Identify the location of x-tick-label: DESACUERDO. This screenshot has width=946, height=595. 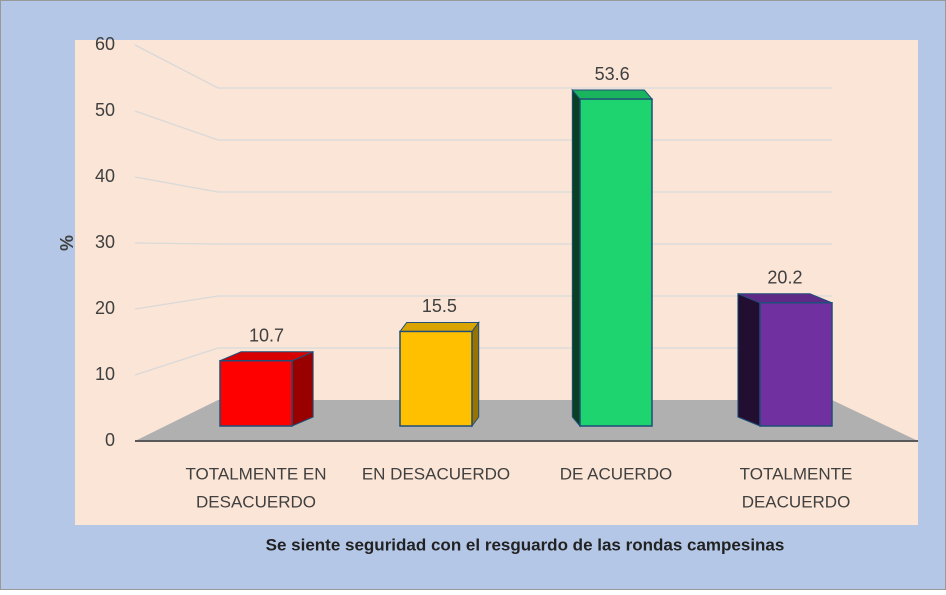
(256, 501).